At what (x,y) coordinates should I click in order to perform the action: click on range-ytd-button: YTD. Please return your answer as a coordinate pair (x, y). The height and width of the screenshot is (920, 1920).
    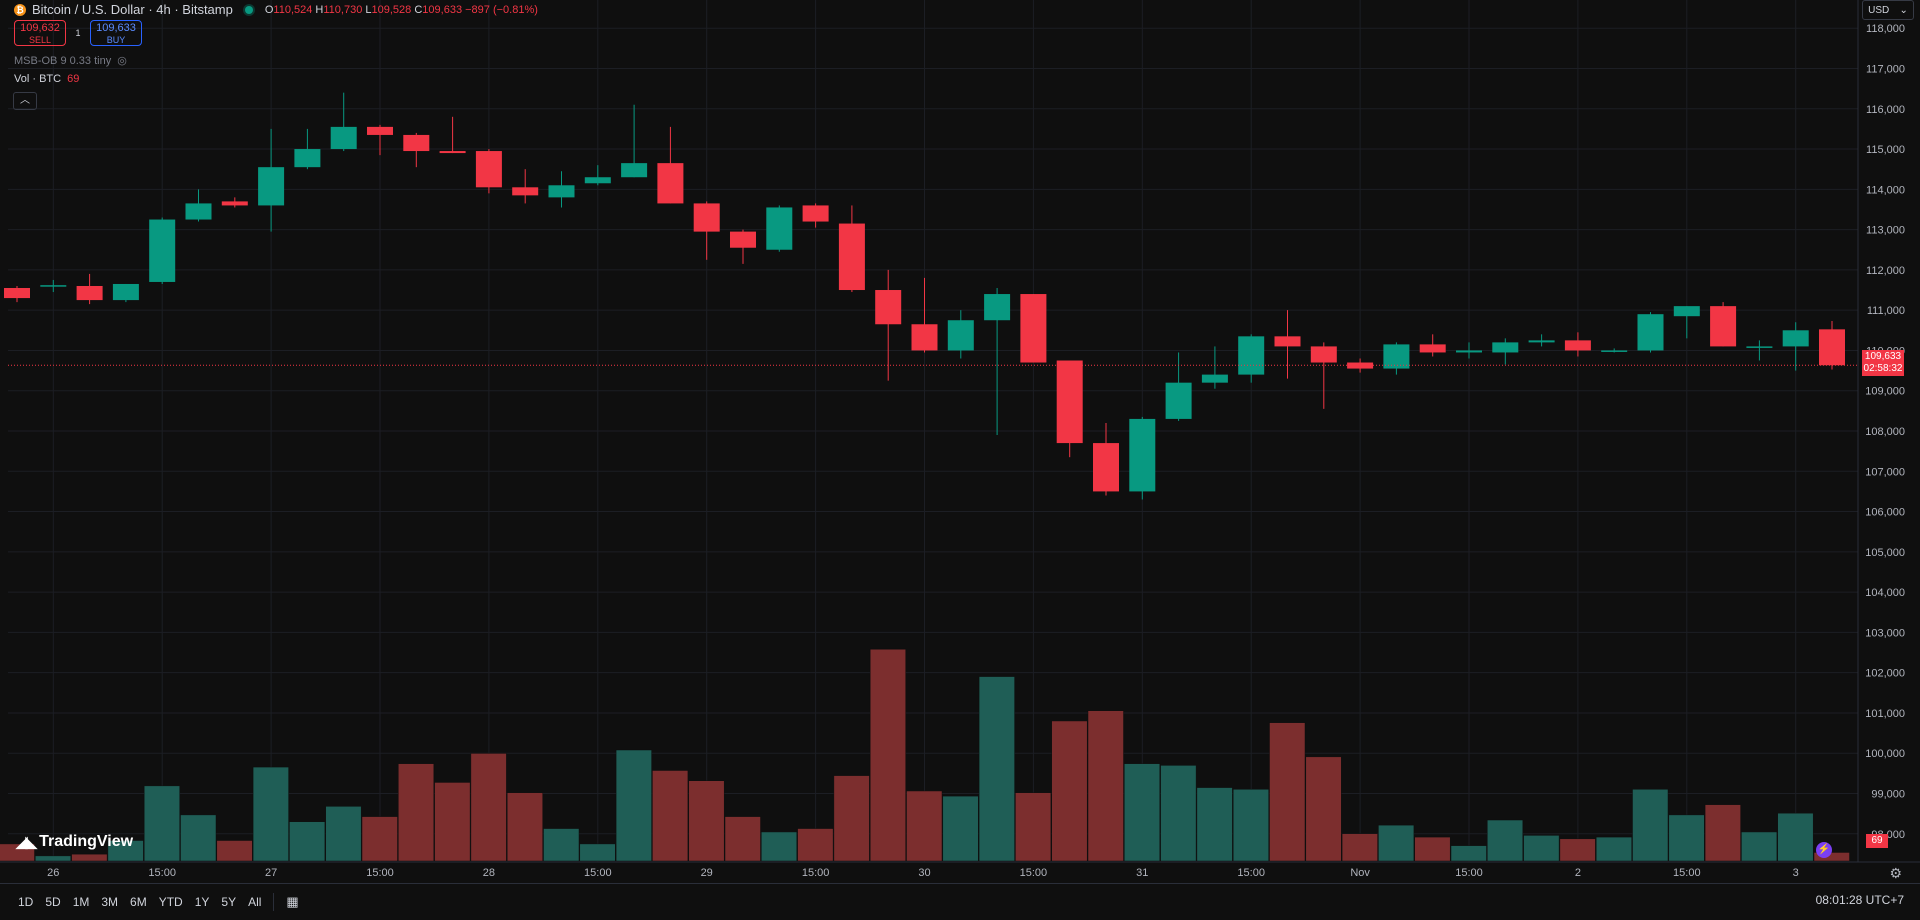
    Looking at the image, I should click on (170, 902).